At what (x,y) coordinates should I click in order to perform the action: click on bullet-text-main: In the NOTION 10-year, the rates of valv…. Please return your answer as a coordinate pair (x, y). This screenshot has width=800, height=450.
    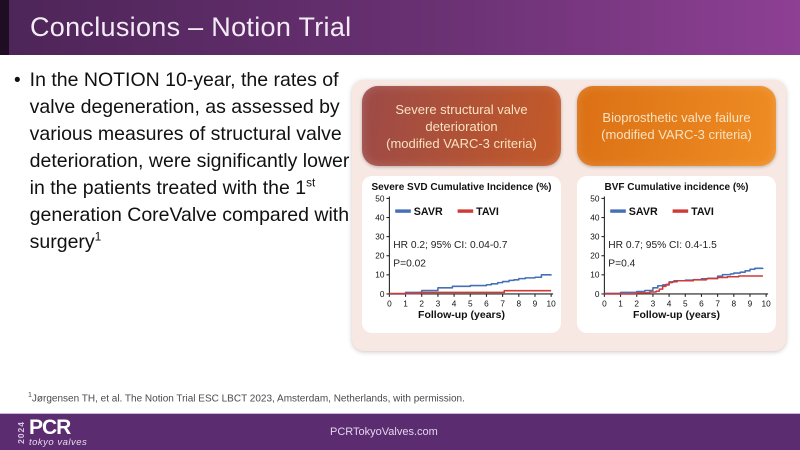
    Looking at the image, I should click on (189, 134).